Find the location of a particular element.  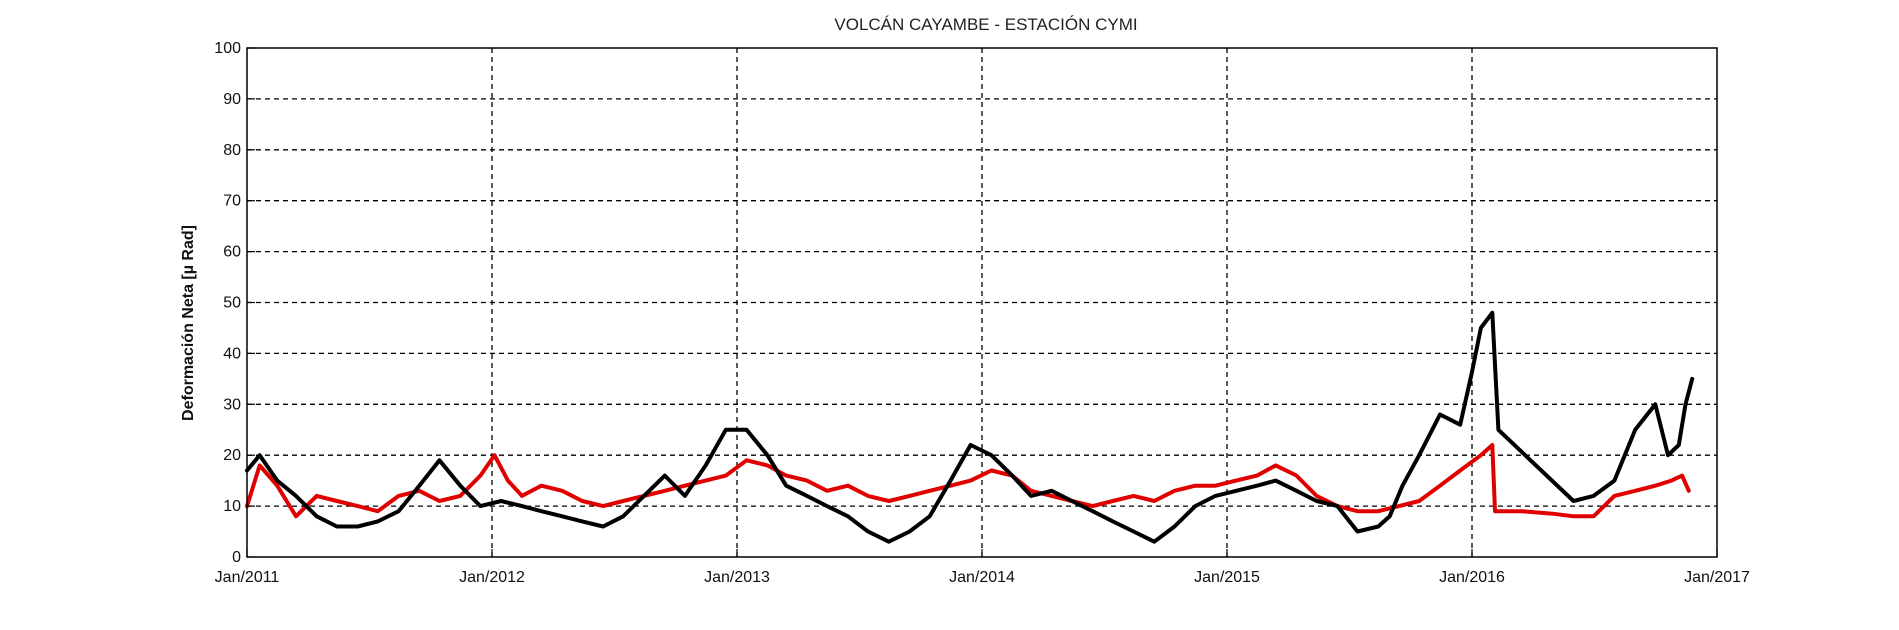

x-tick-label: Jan/2014 is located at coordinates (982, 577).